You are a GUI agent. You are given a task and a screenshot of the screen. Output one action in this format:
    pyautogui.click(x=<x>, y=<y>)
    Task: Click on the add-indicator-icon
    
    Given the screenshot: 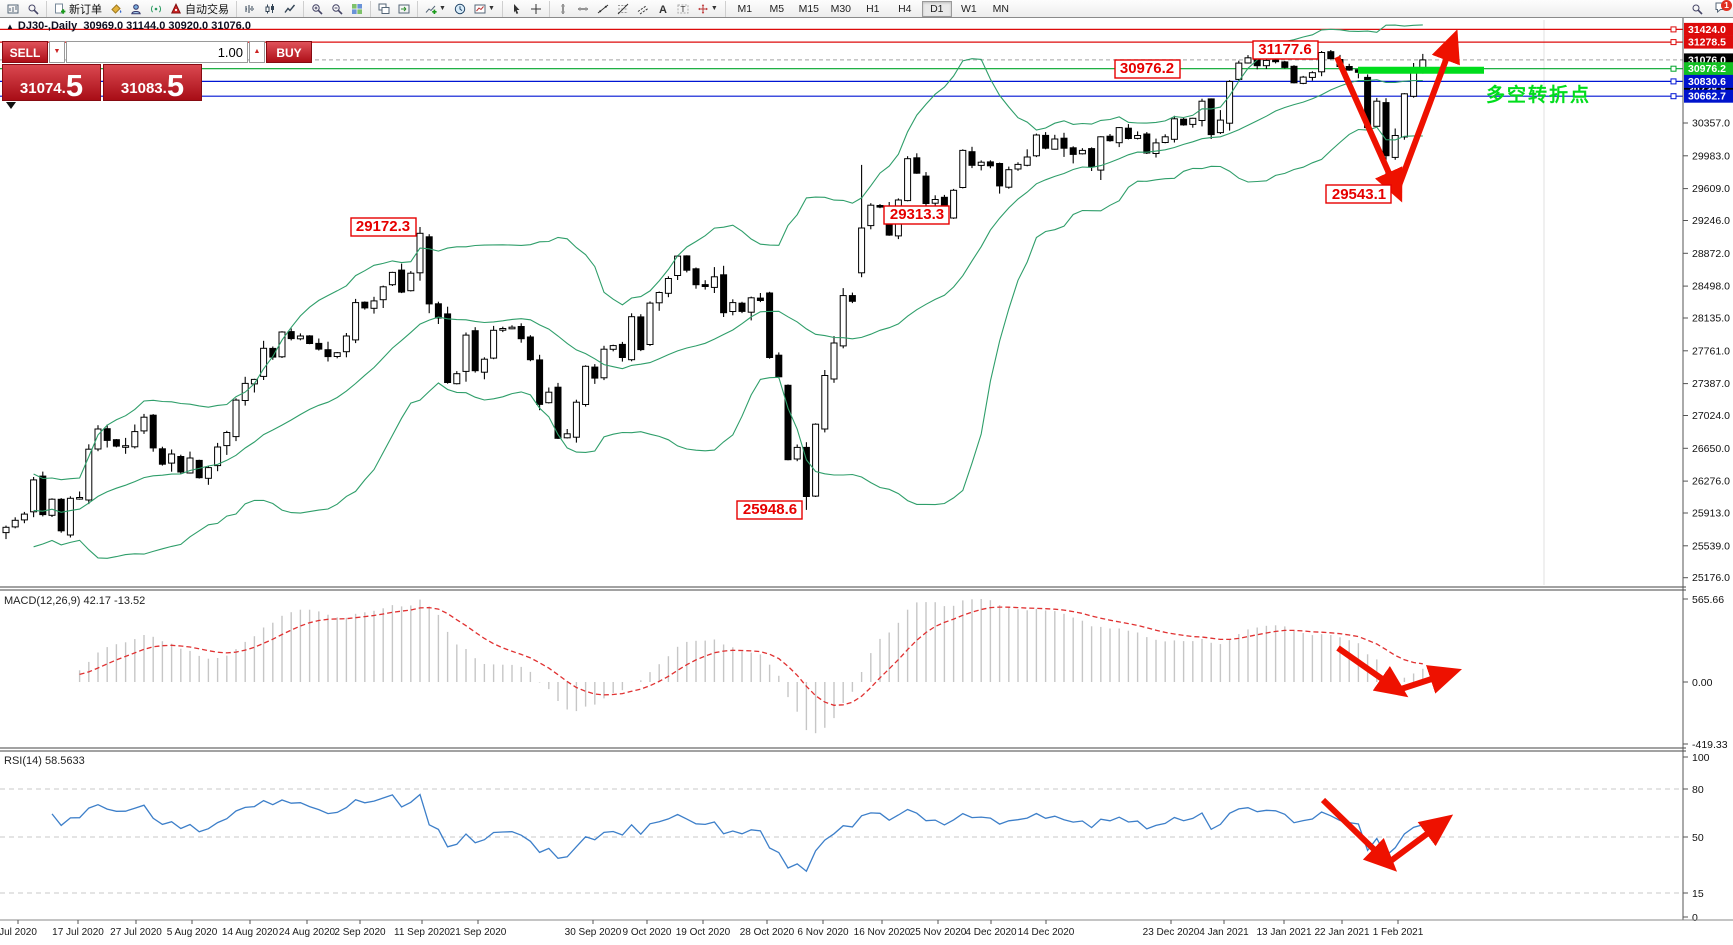 What is the action you would take?
    pyautogui.click(x=431, y=9)
    